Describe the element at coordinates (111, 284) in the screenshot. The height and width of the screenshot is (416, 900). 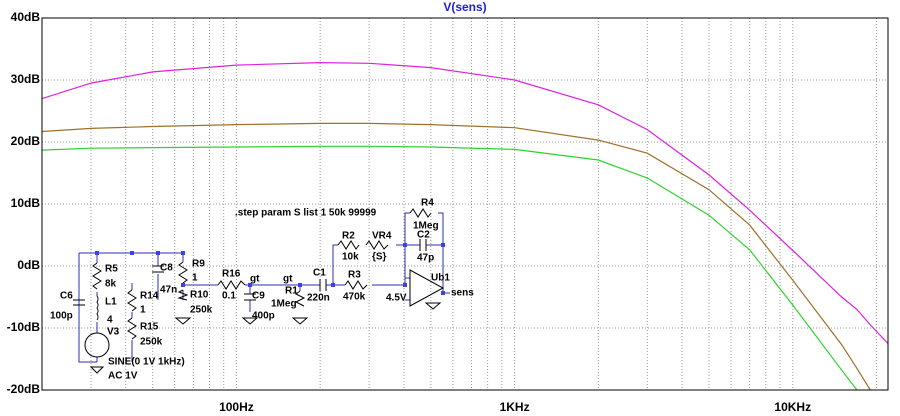
I see `component-label: 8k` at that location.